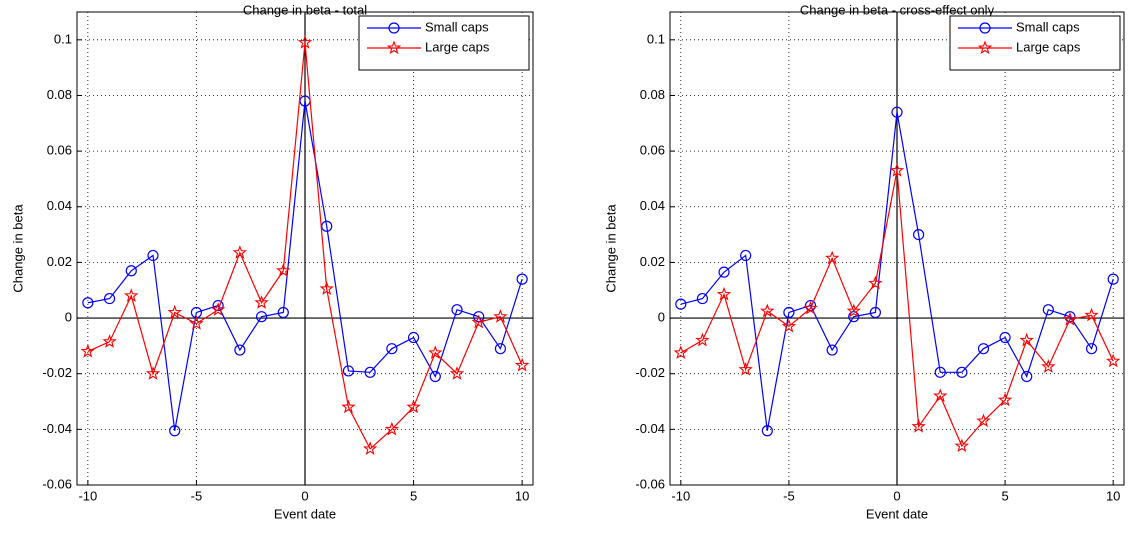  I want to click on y-tick-label: 0, so click(661, 316).